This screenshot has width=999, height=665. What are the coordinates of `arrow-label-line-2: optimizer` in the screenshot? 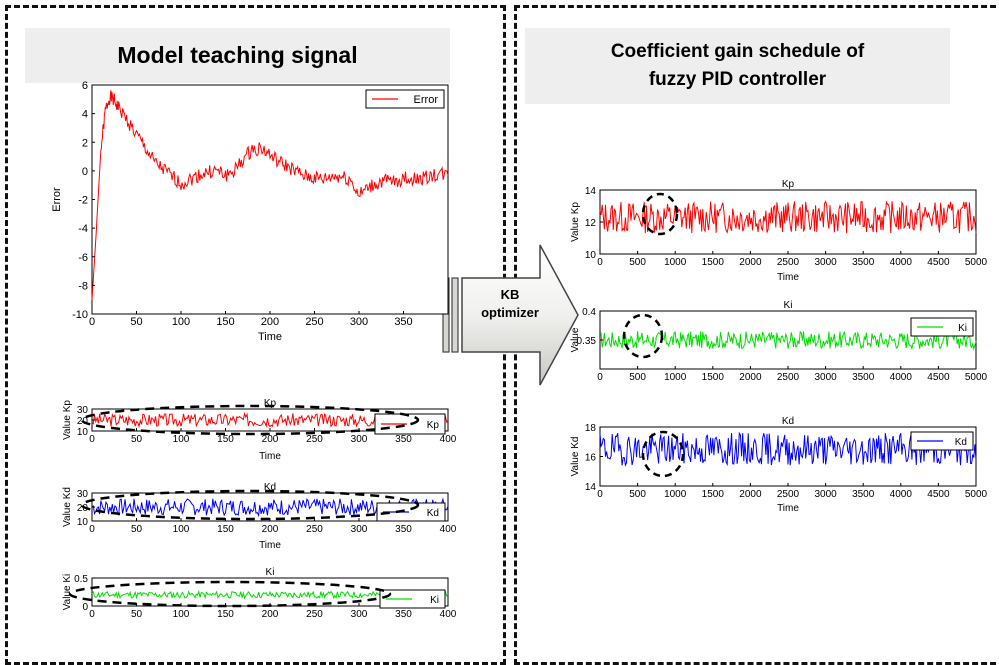 It's located at (510, 312).